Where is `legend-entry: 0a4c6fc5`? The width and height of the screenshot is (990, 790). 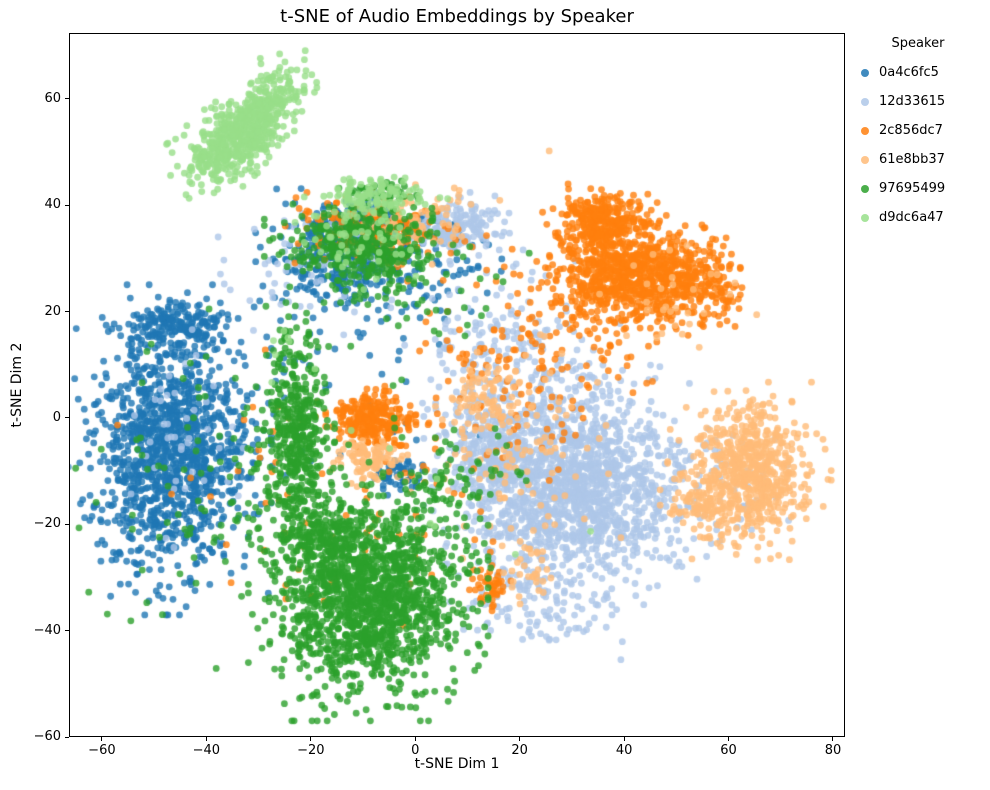 legend-entry: 0a4c6fc5 is located at coordinates (918, 72).